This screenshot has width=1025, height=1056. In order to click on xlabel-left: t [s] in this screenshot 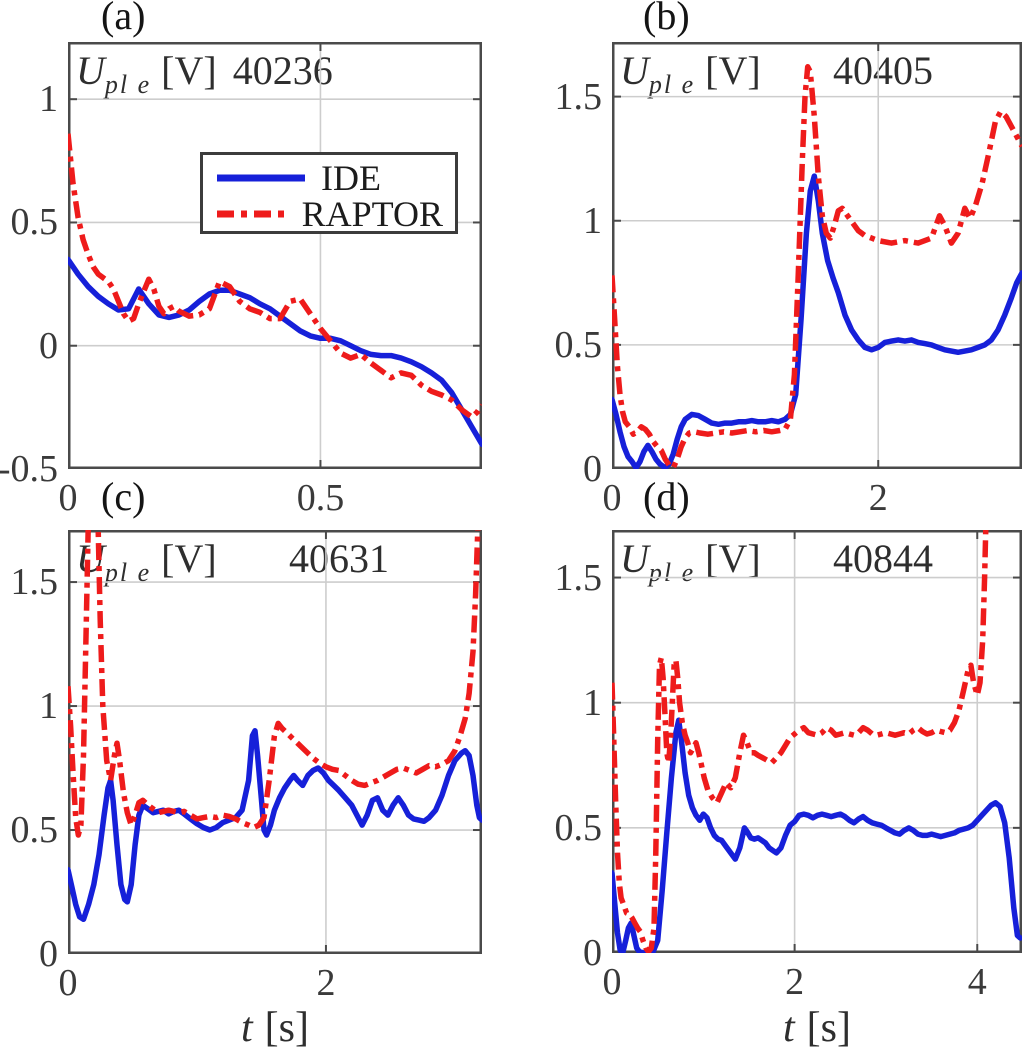, I will do `click(275, 1028)`.